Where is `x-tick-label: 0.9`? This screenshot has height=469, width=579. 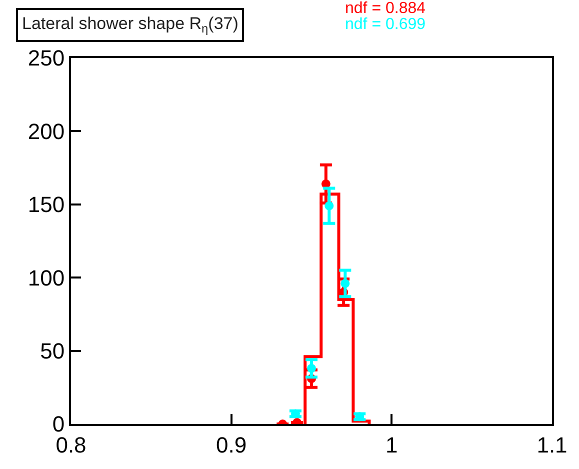
x-tick-label: 0.9 is located at coordinates (231, 445).